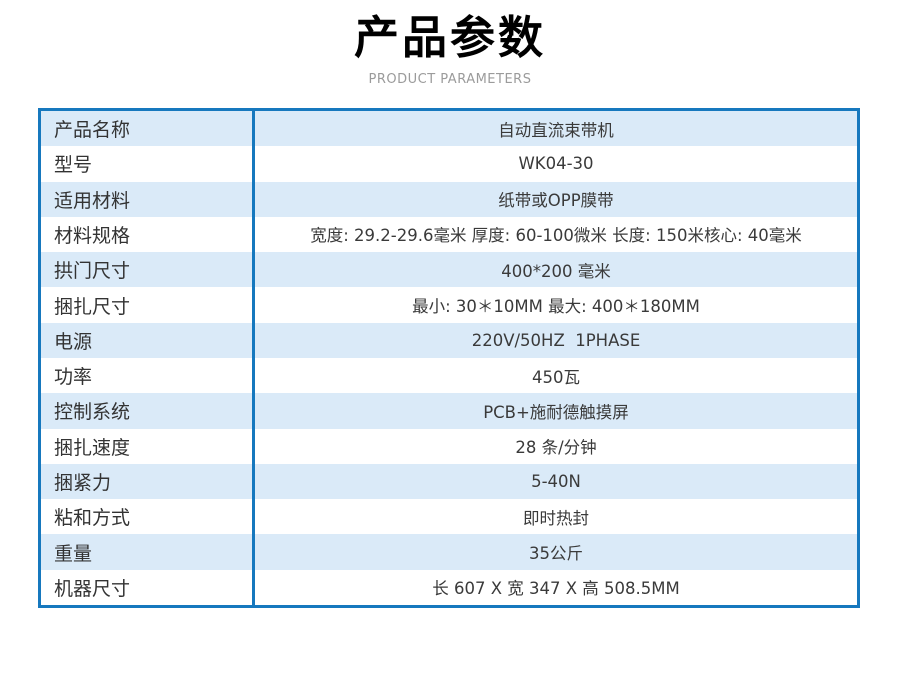 The width and height of the screenshot is (900, 675). What do you see at coordinates (450, 79) in the screenshot?
I see `page-subtitle: PRODUCT PARAMETERS` at bounding box center [450, 79].